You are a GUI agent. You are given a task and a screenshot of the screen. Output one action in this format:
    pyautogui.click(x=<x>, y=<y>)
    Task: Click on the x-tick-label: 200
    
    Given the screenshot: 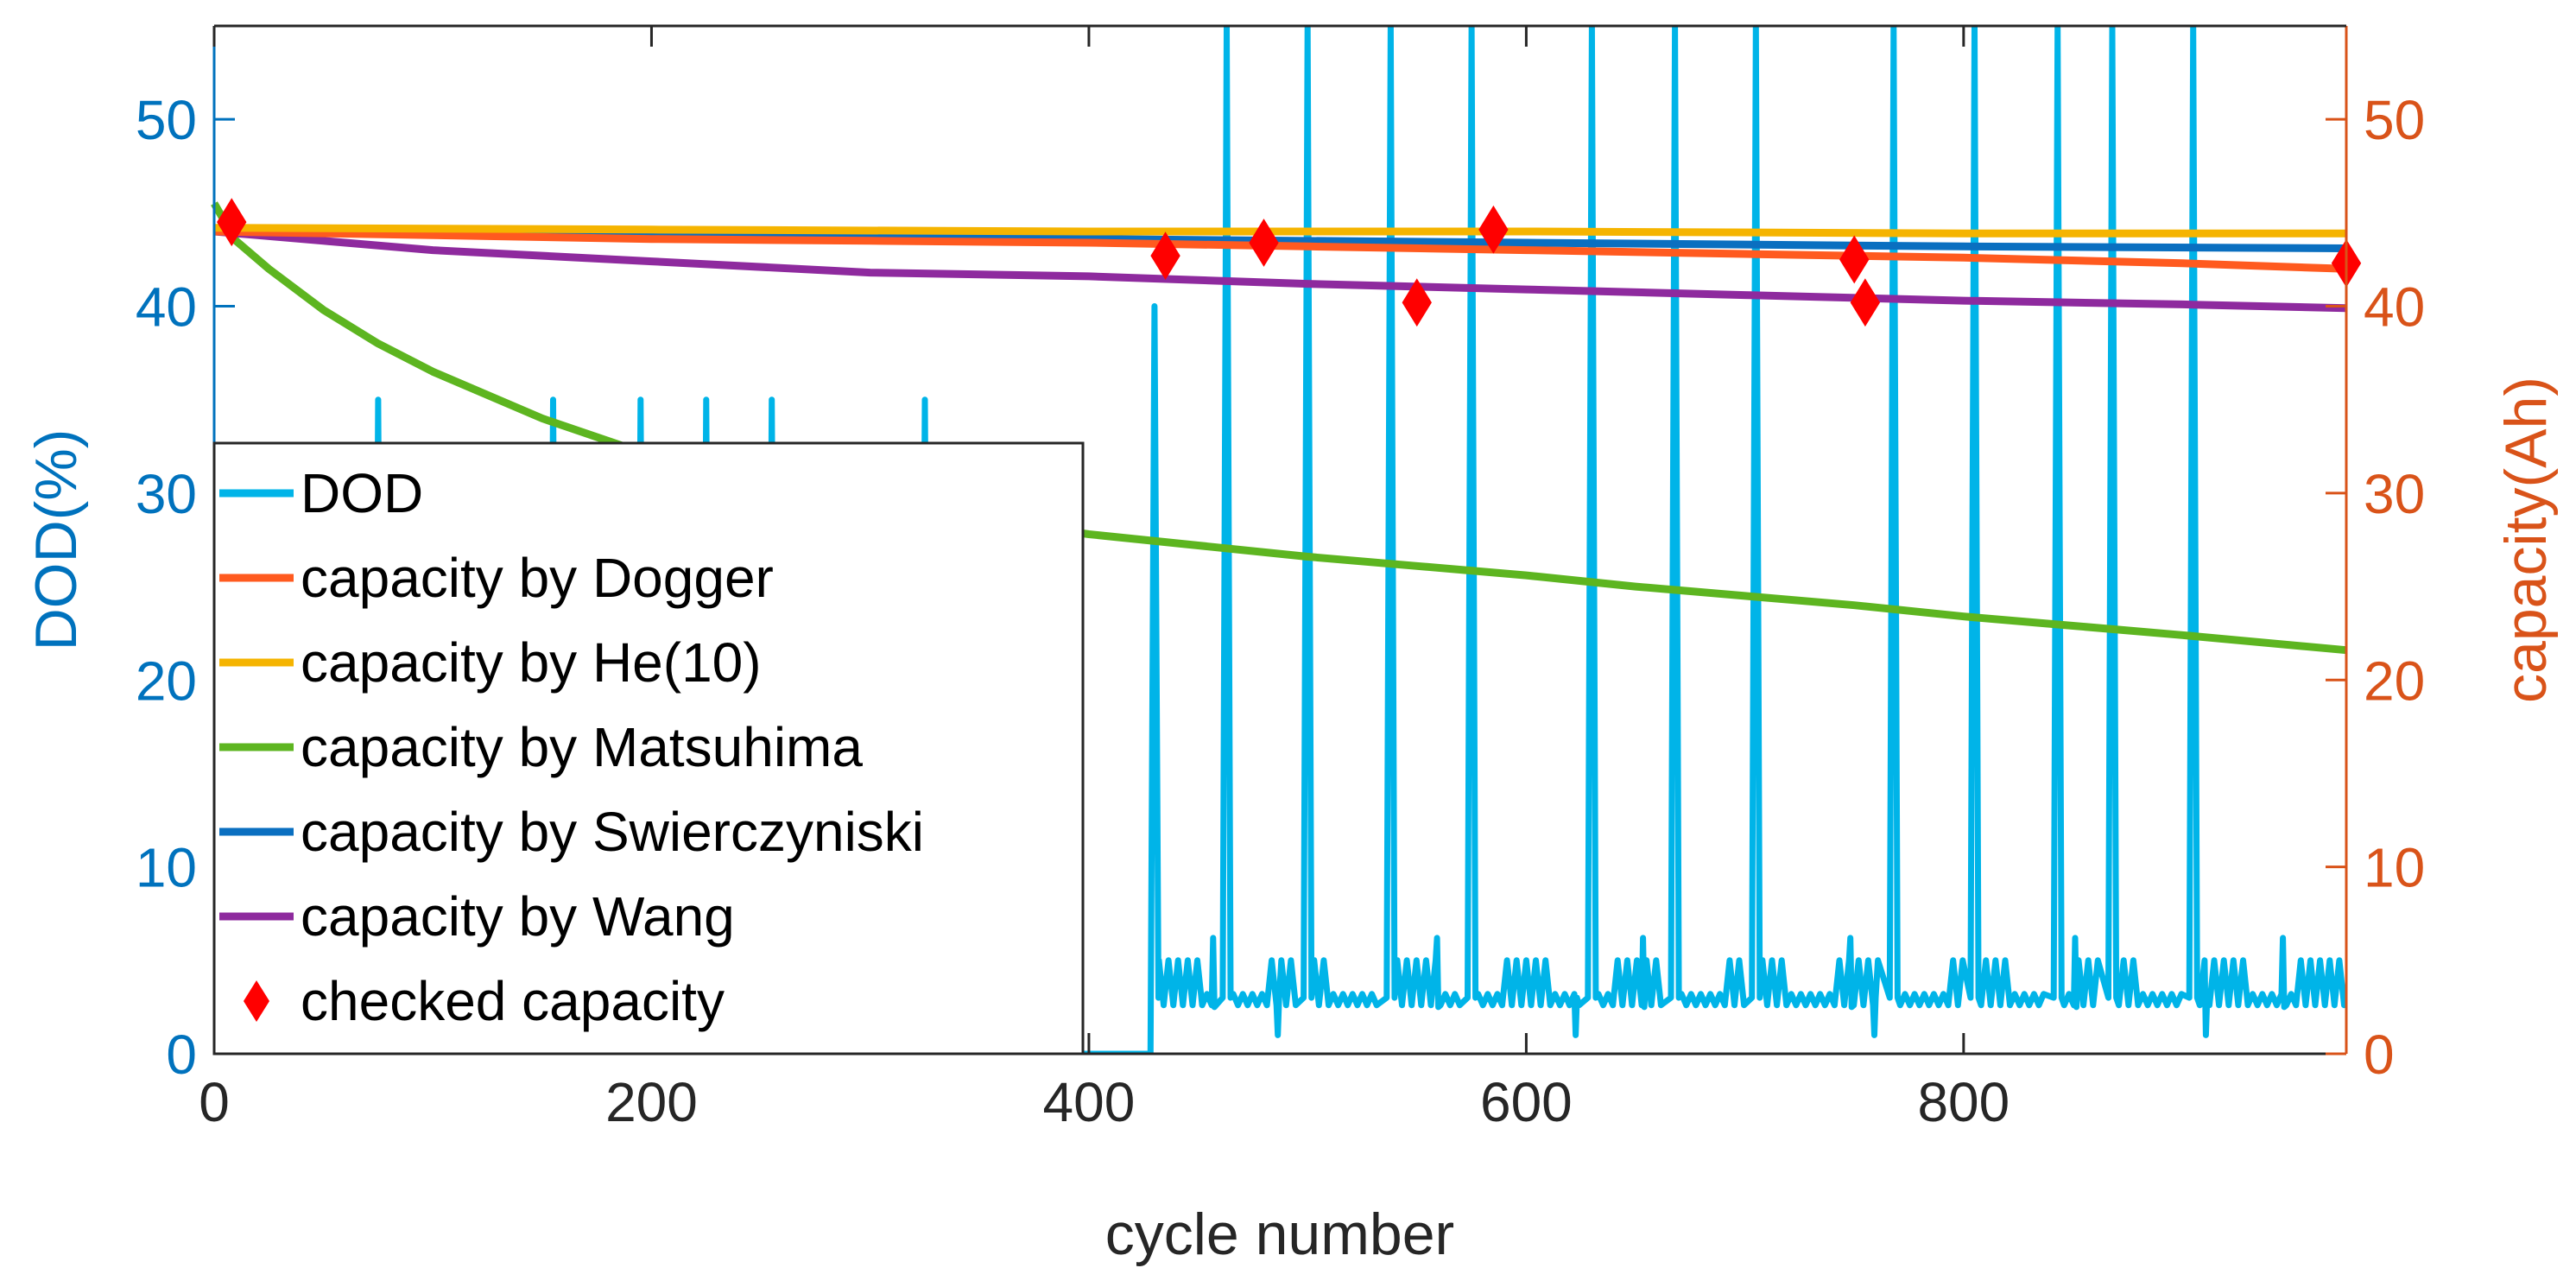 What is the action you would take?
    pyautogui.click(x=651, y=1102)
    